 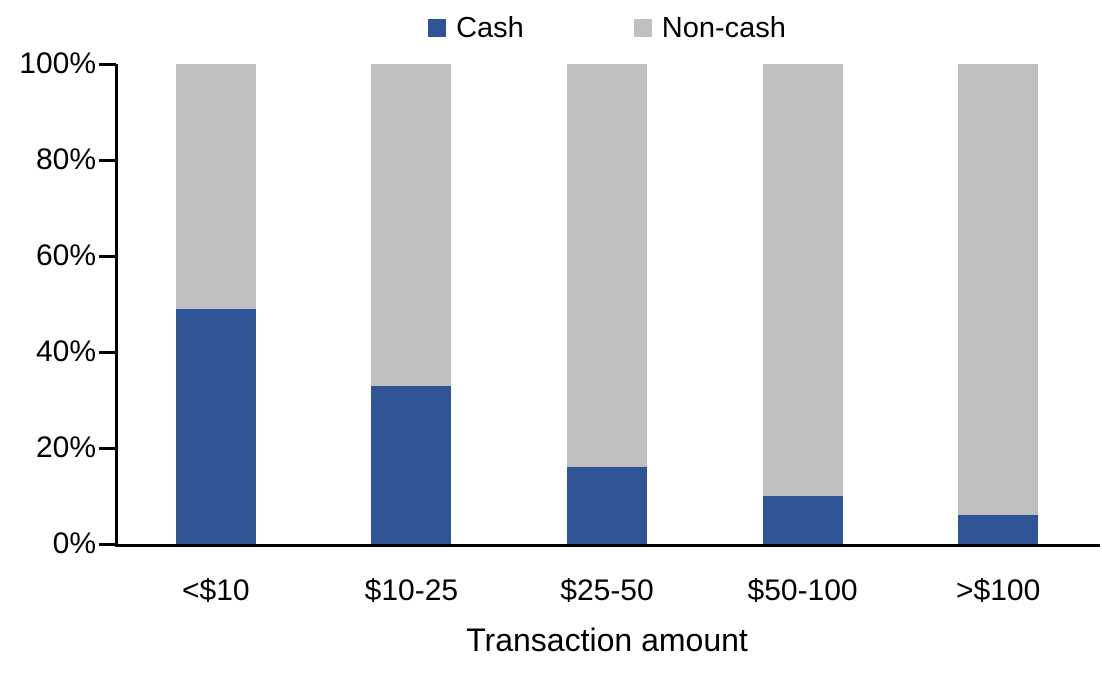 What do you see at coordinates (607, 545) in the screenshot?
I see `x-axis-line` at bounding box center [607, 545].